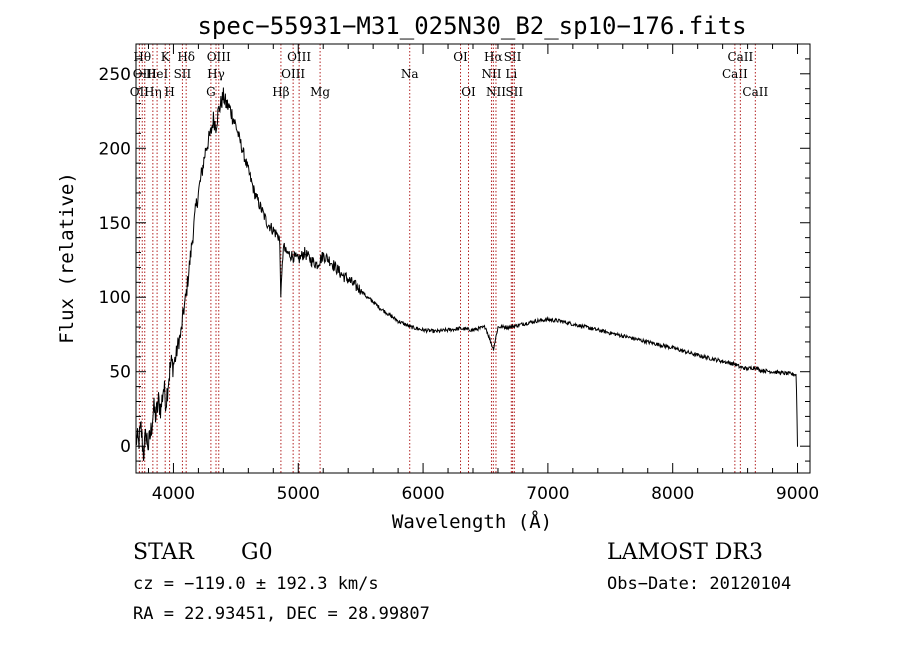 Image resolution: width=900 pixels, height=649 pixels. What do you see at coordinates (281, 614) in the screenshot?
I see `coordinates-text: RA = 22.93451, DEC = 28.99807` at bounding box center [281, 614].